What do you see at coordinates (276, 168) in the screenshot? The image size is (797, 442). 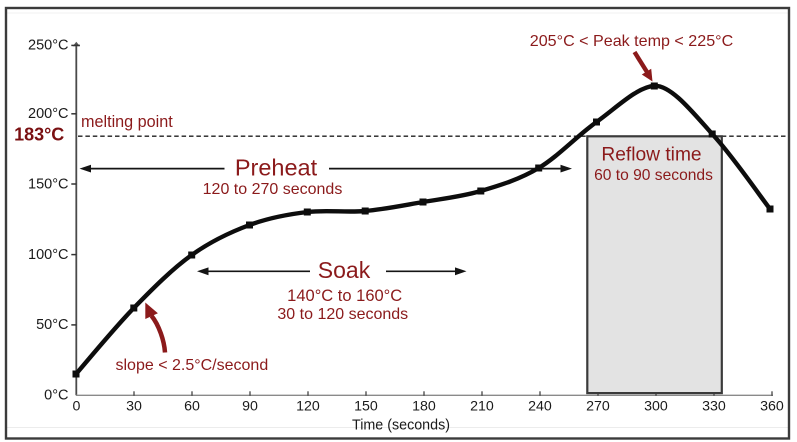 I see `svg-text: Preheat` at bounding box center [276, 168].